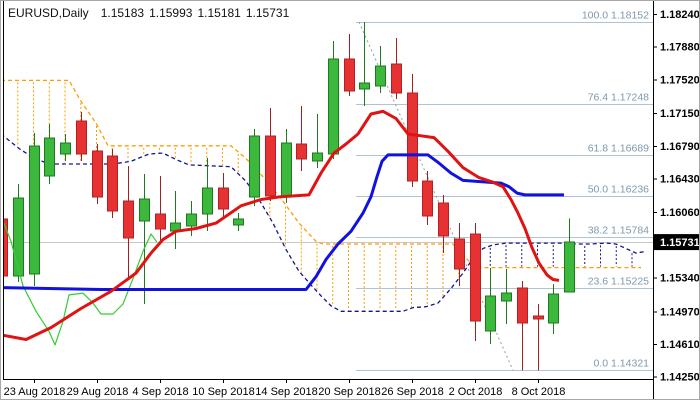  Describe the element at coordinates (680, 147) in the screenshot. I see `price-axis-label: 1.16790` at that location.